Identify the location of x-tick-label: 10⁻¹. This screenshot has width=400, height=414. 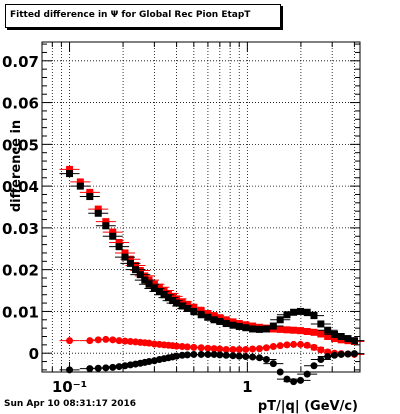
(69, 387).